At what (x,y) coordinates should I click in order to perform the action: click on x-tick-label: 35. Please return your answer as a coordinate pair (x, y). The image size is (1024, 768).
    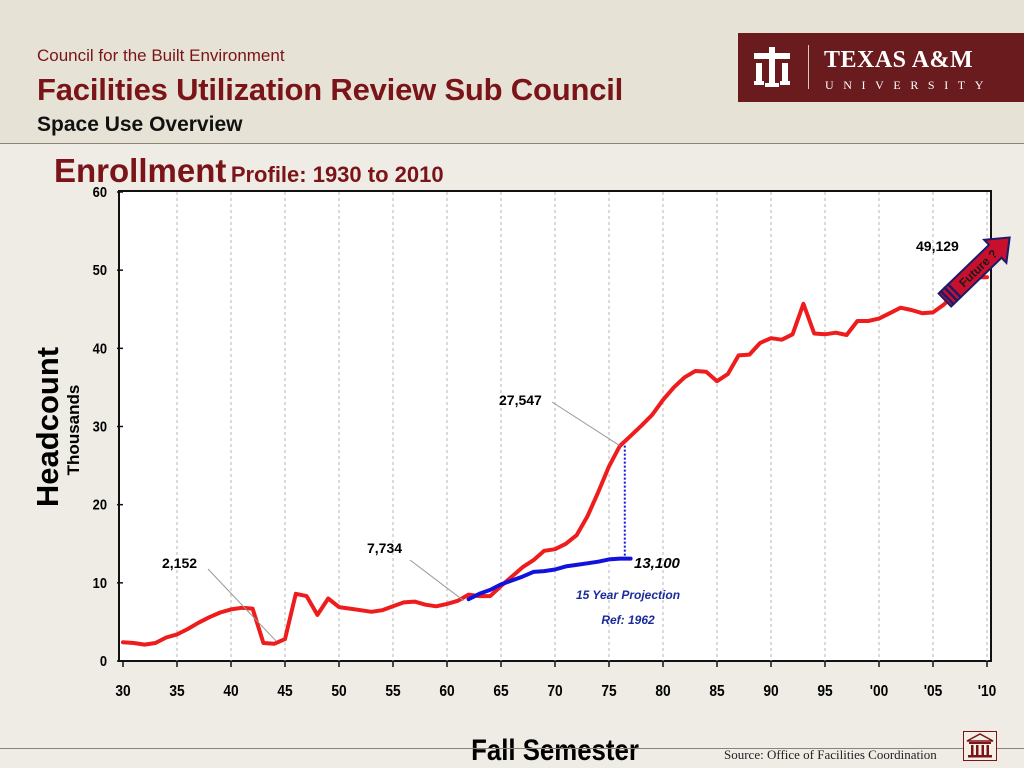
    Looking at the image, I should click on (176, 691).